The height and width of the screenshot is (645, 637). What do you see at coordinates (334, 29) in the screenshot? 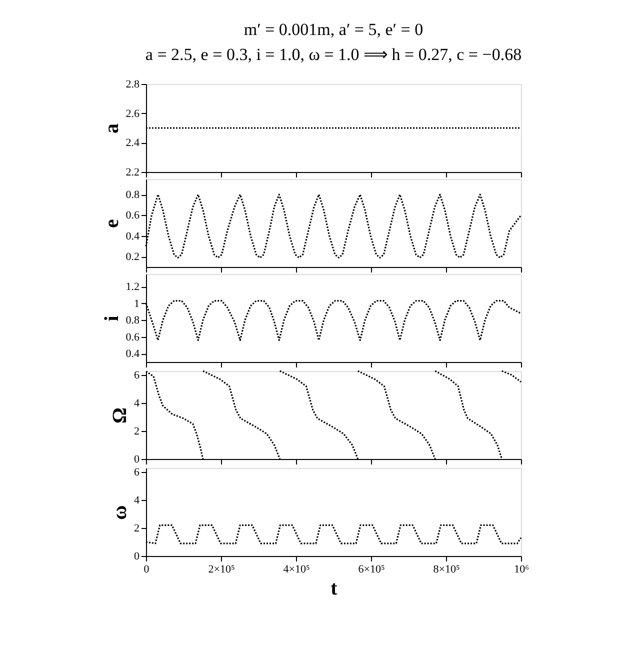
I see `chart-title: m′ = 0.001m, a′ = 5, e′ = 0` at bounding box center [334, 29].